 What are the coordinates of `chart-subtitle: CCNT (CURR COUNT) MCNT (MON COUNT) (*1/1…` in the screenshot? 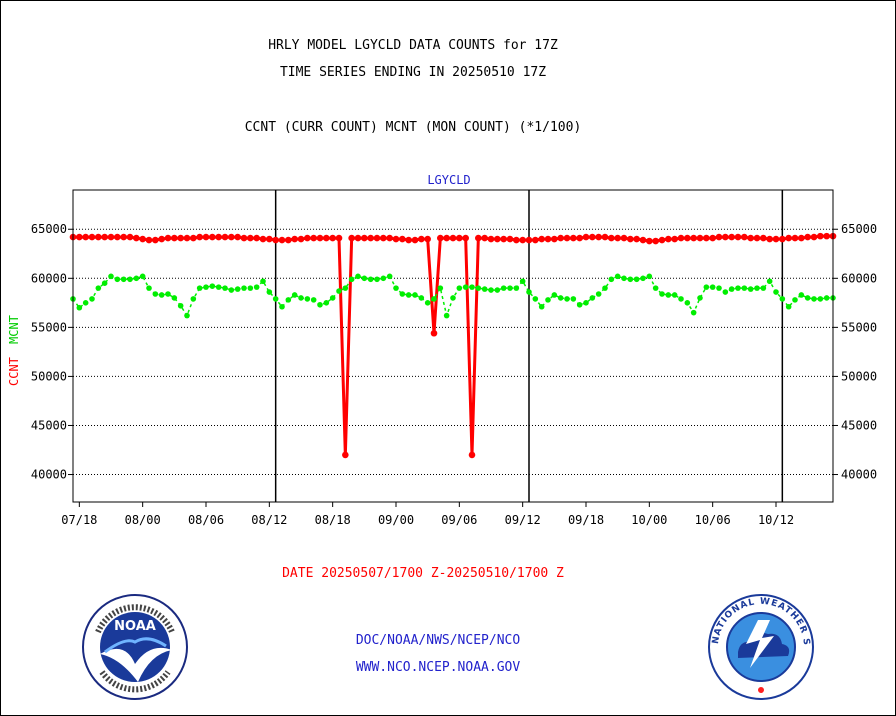 It's located at (413, 127).